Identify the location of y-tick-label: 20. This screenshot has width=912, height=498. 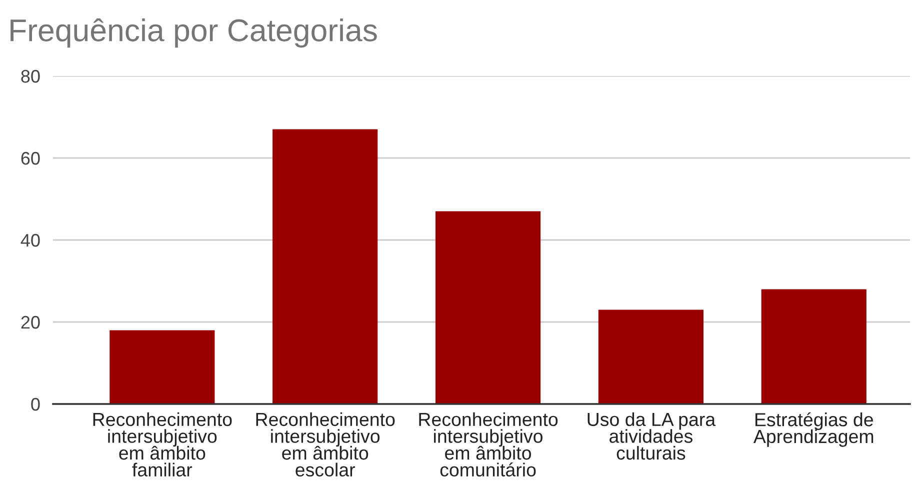
(30, 322).